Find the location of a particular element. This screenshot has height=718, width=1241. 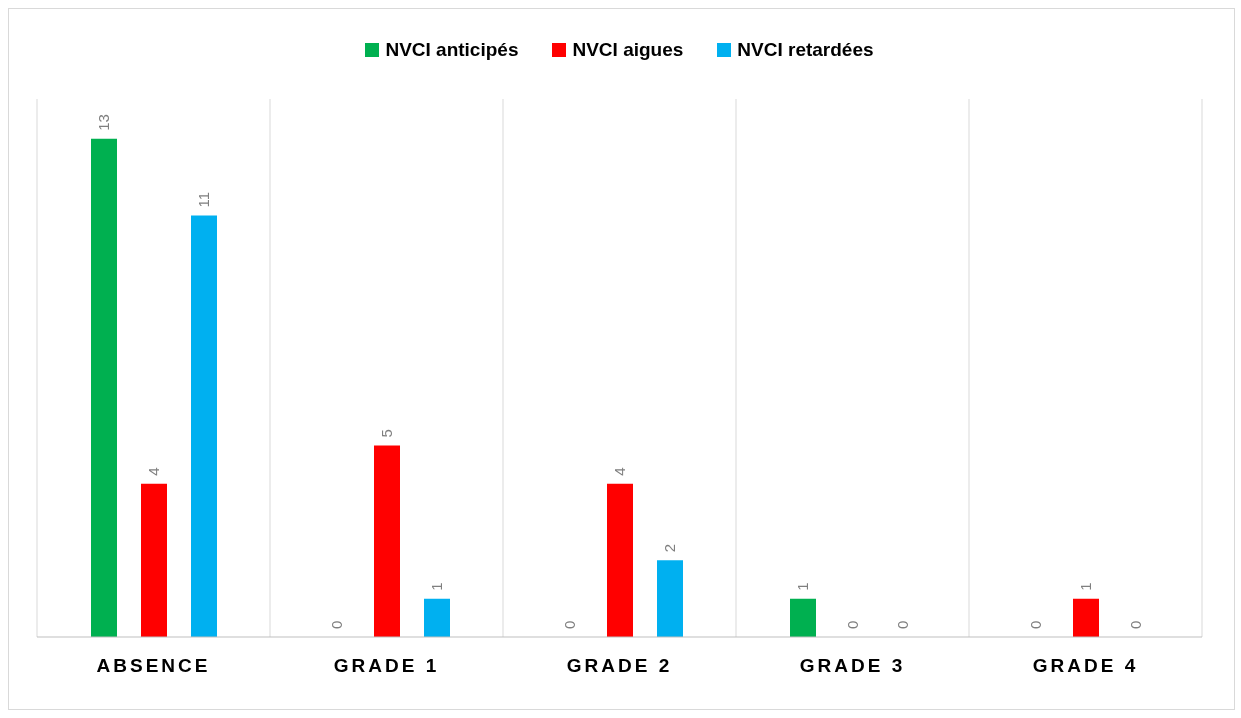

x-tick-label: ABSENCE is located at coordinates (153, 666).